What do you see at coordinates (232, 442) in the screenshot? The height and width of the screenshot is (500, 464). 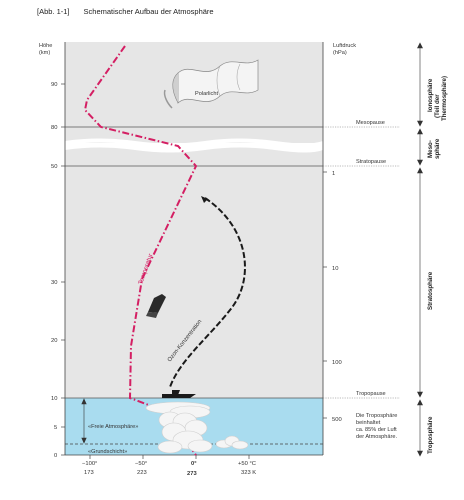 I see `small-cloud` at bounding box center [232, 442].